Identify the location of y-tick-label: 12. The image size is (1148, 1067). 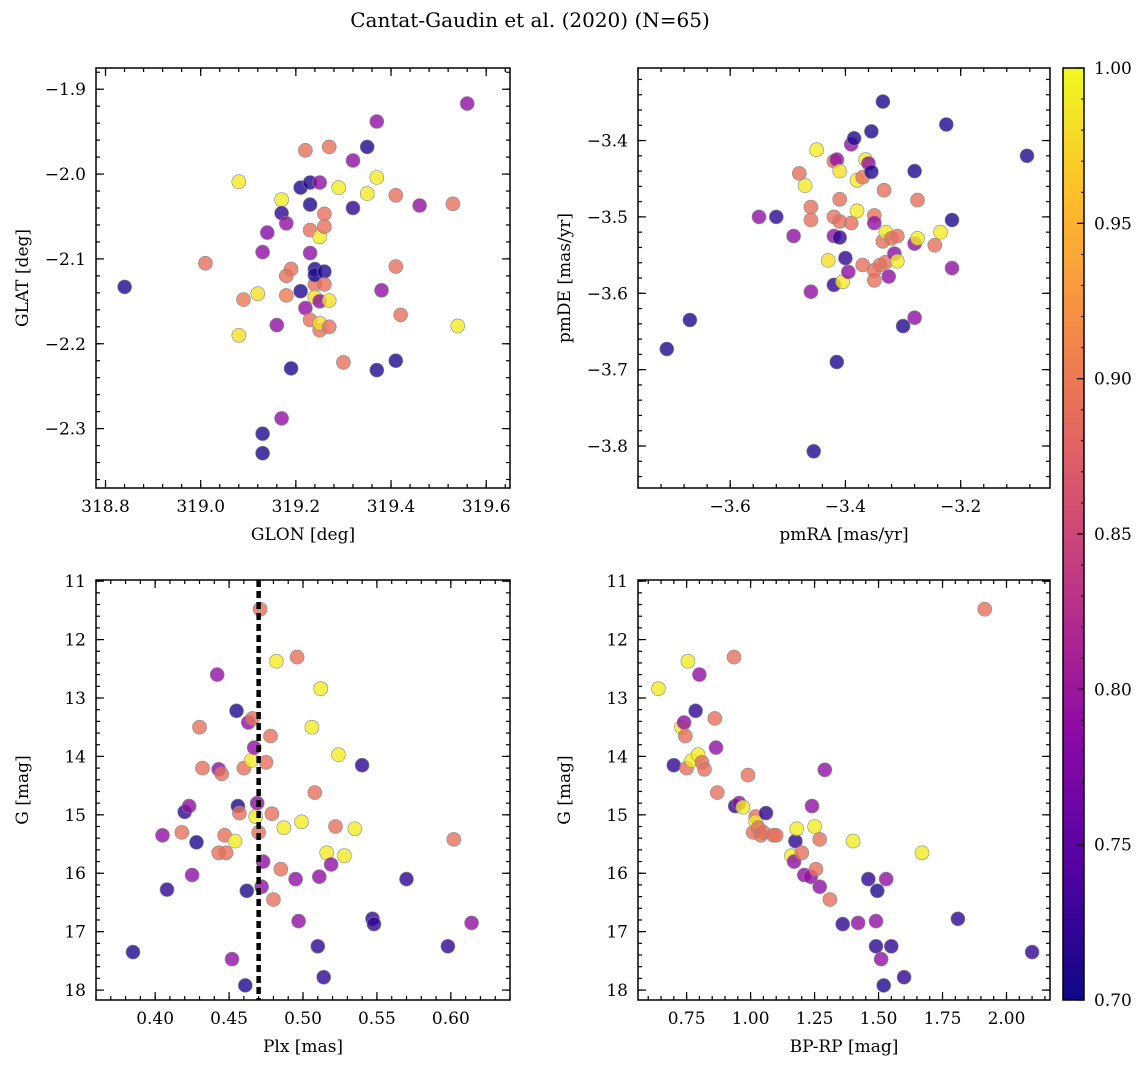
(75, 641).